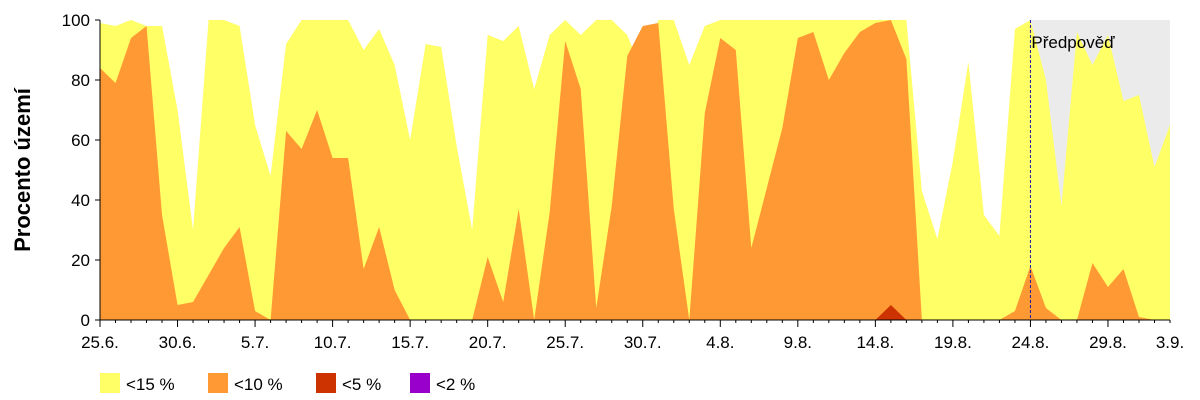 The height and width of the screenshot is (400, 1200). What do you see at coordinates (100, 342) in the screenshot?
I see `x-tick-label: 25.6.` at bounding box center [100, 342].